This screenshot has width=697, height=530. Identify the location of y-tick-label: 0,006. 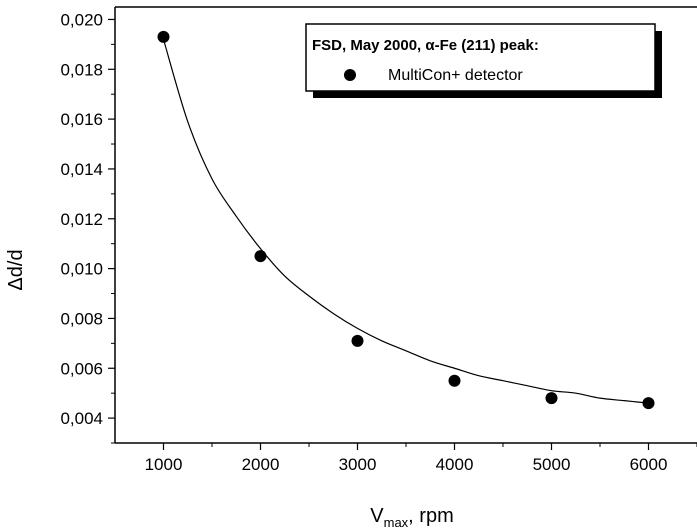
(81, 368).